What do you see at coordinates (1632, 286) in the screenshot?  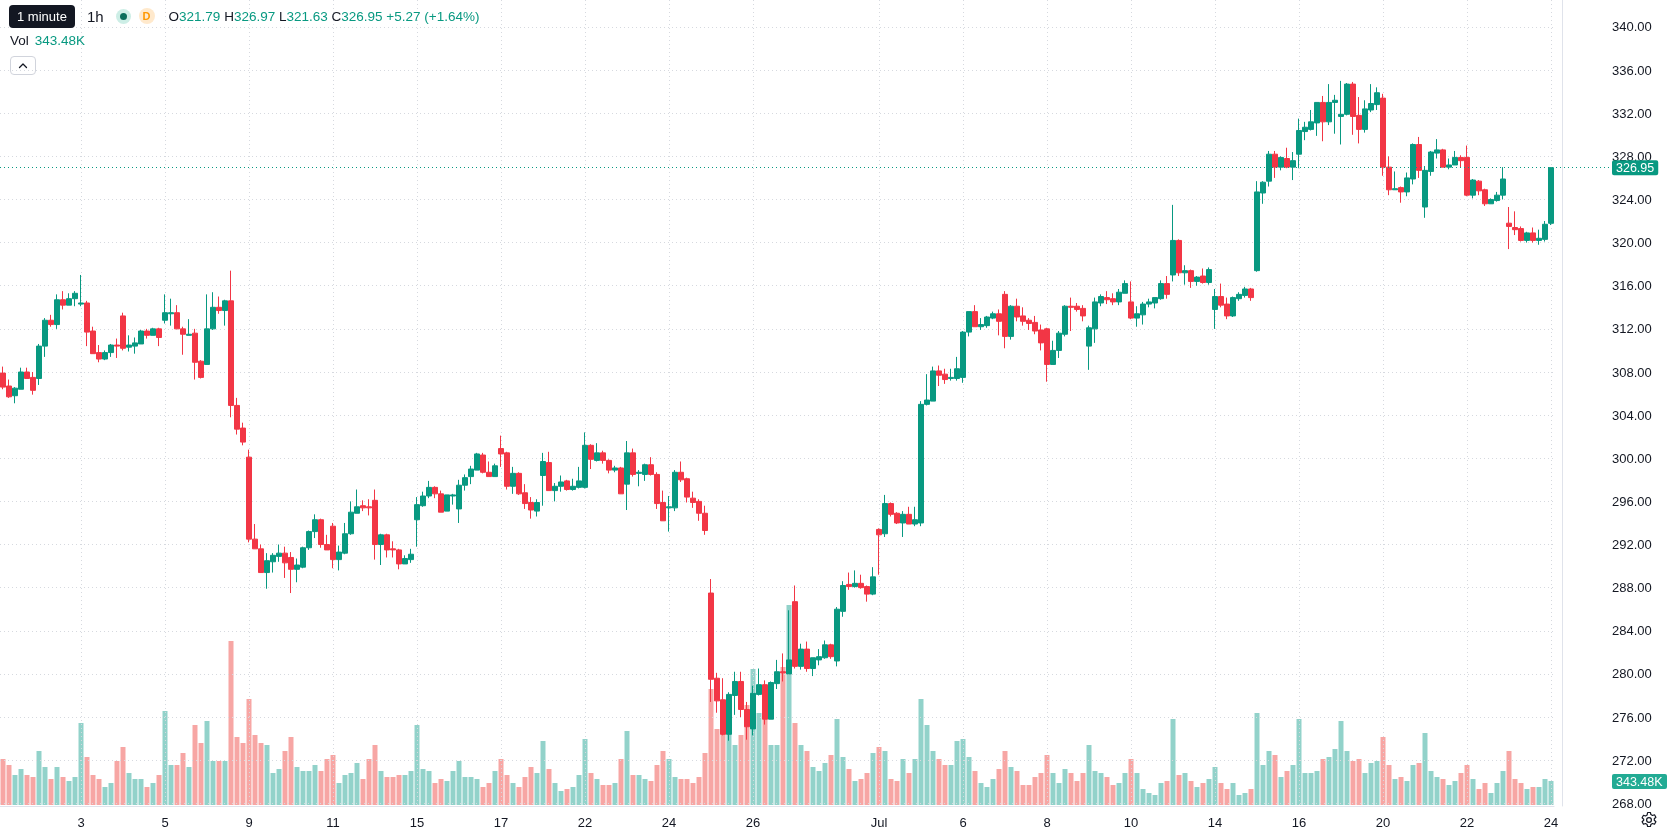 I see `y-tick-label: 316.00` at bounding box center [1632, 286].